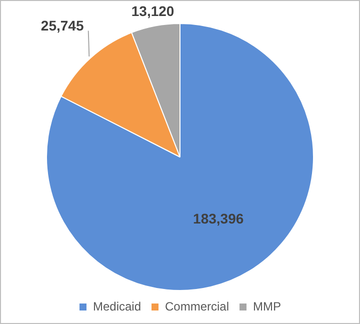  What do you see at coordinates (117, 306) in the screenshot?
I see `legend-label: Medicaid` at bounding box center [117, 306].